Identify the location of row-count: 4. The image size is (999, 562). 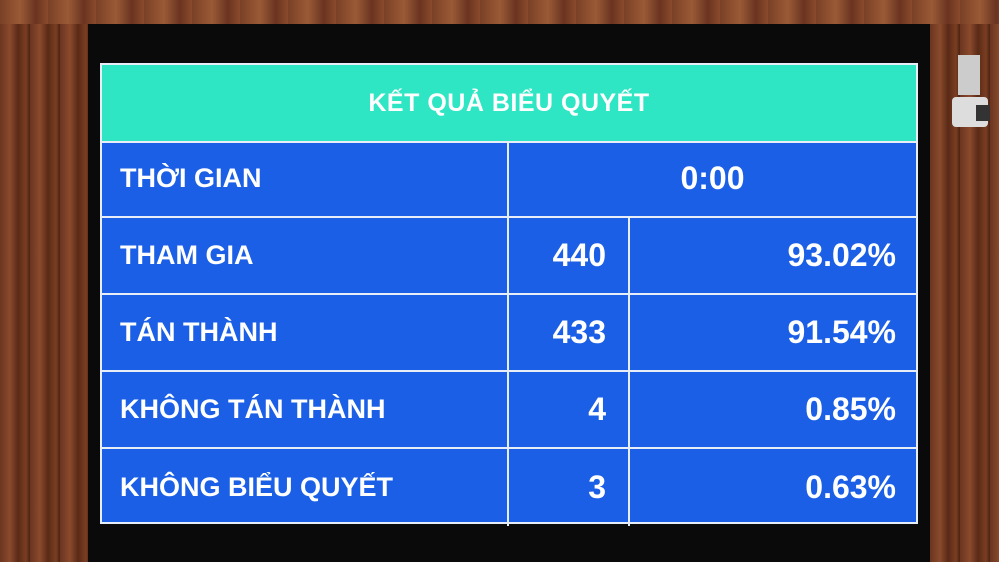
(568, 409).